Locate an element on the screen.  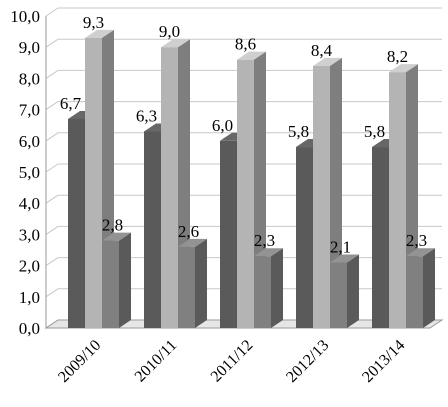
x-tick-labels: 2009/10 2010/11 2011/12 2012/13 2013/14 is located at coordinates (231, 361).